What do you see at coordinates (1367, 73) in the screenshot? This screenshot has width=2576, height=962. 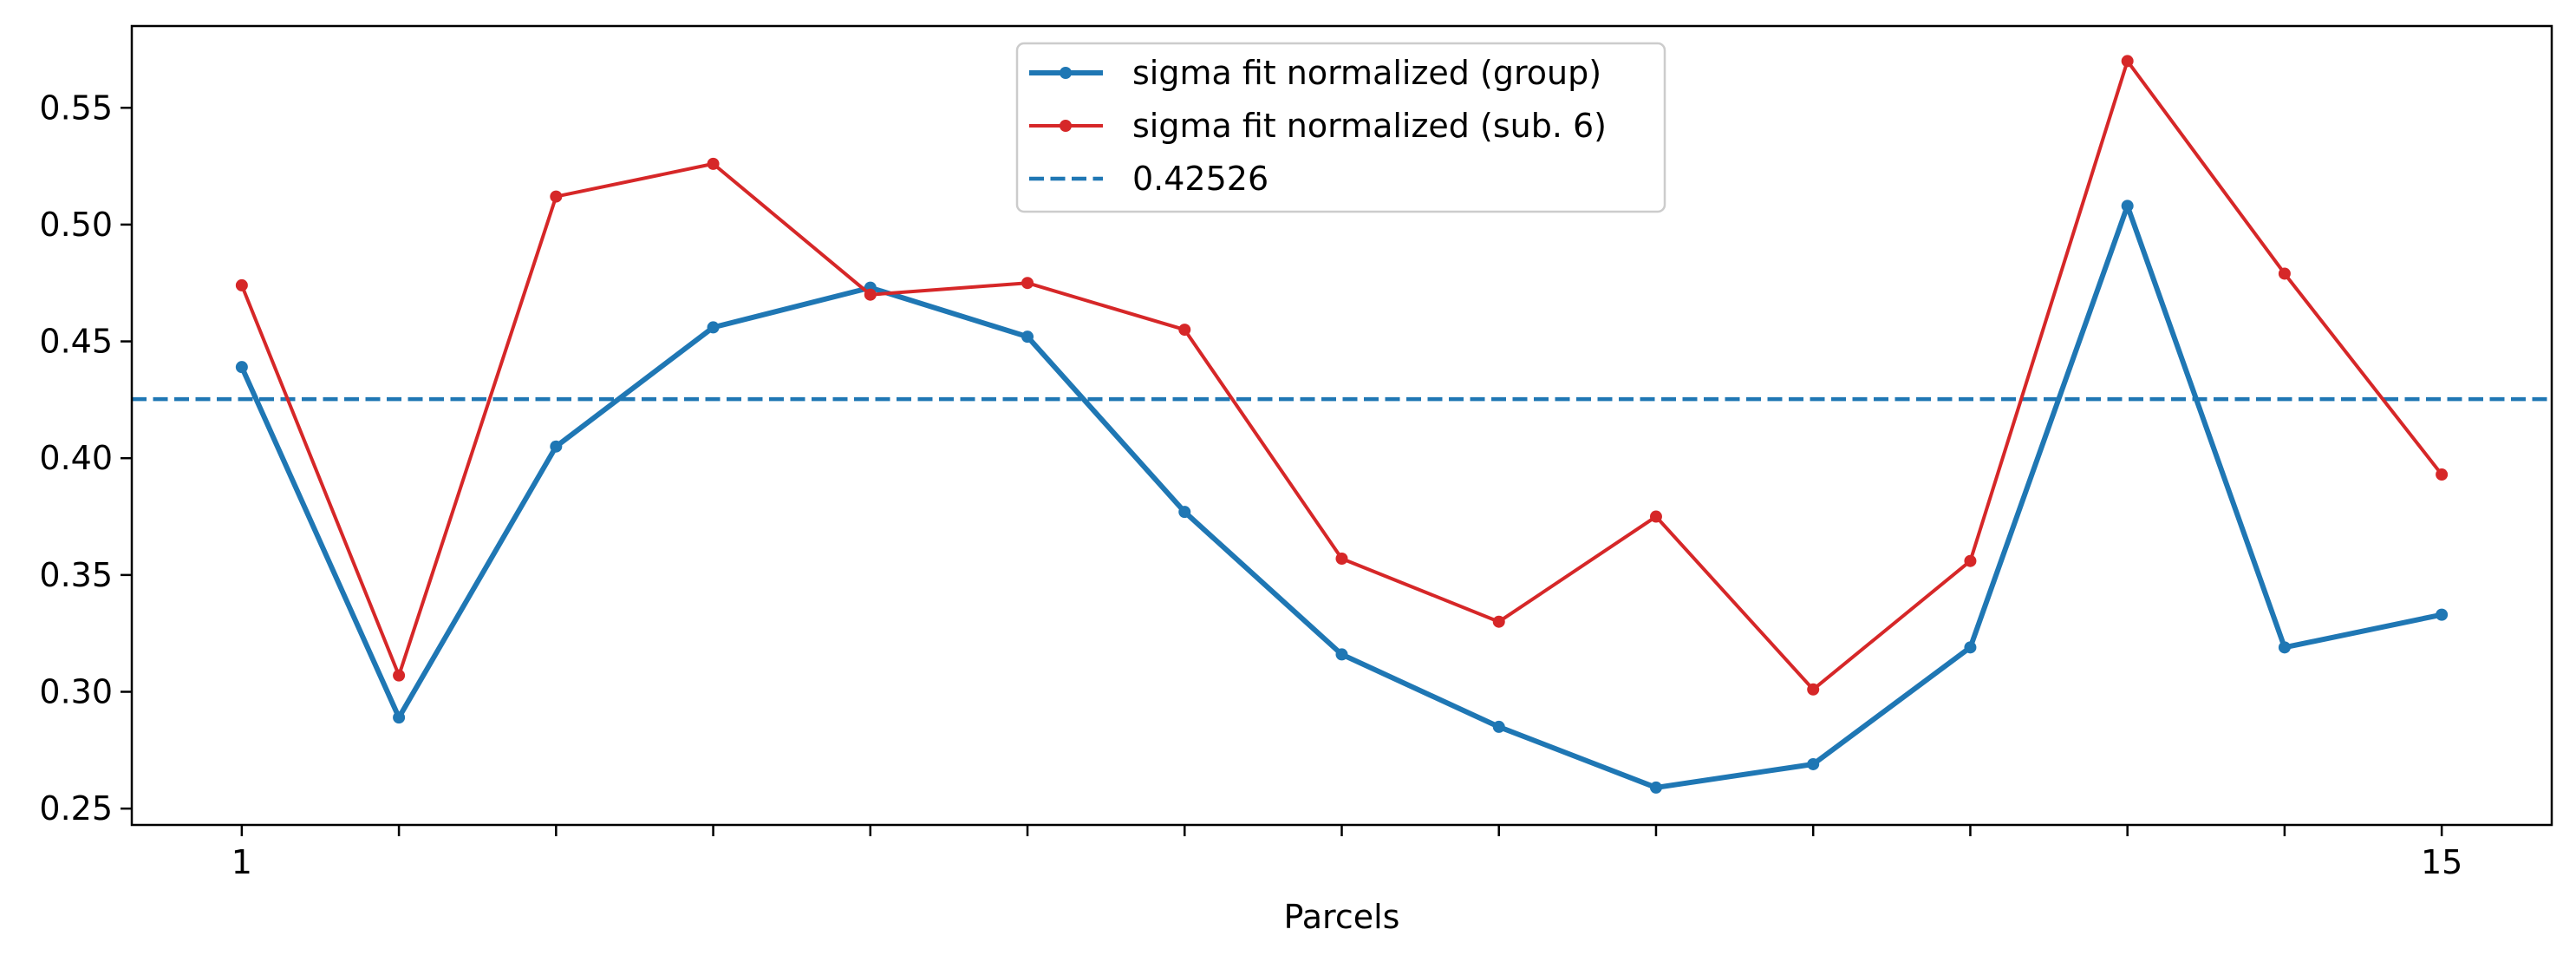 I see `legend-label: sigma fit normalized (group)` at bounding box center [1367, 73].